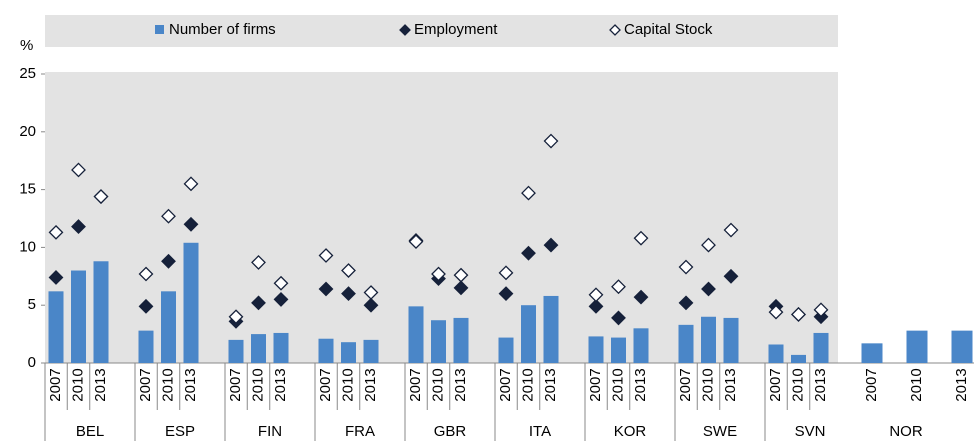  What do you see at coordinates (27, 73) in the screenshot?
I see `y-tick-label: 25` at bounding box center [27, 73].